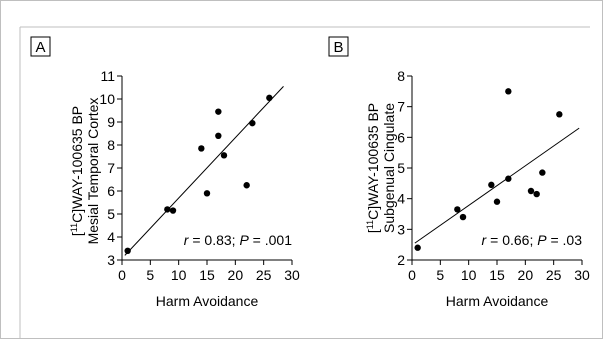  I want to click on panel-a-stats: r = 0.83; P = .001, so click(238, 240).